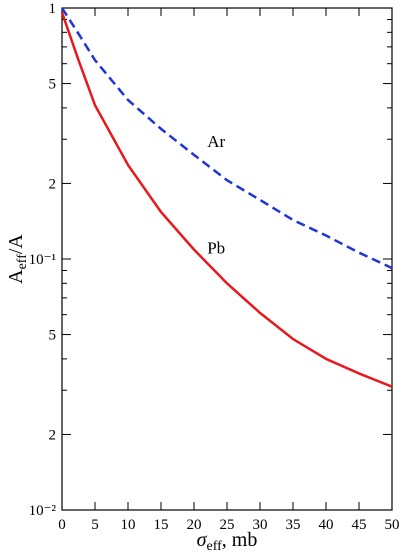 The image size is (402, 559). Describe the element at coordinates (240, 540) in the screenshot. I see `x-label-rest: , mb` at that location.